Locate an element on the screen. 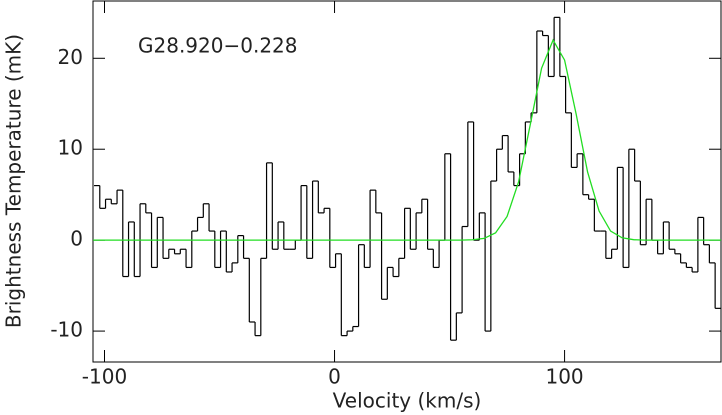 Image resolution: width=722 pixels, height=415 pixels. y-tick-label: 10 is located at coordinates (70, 148).